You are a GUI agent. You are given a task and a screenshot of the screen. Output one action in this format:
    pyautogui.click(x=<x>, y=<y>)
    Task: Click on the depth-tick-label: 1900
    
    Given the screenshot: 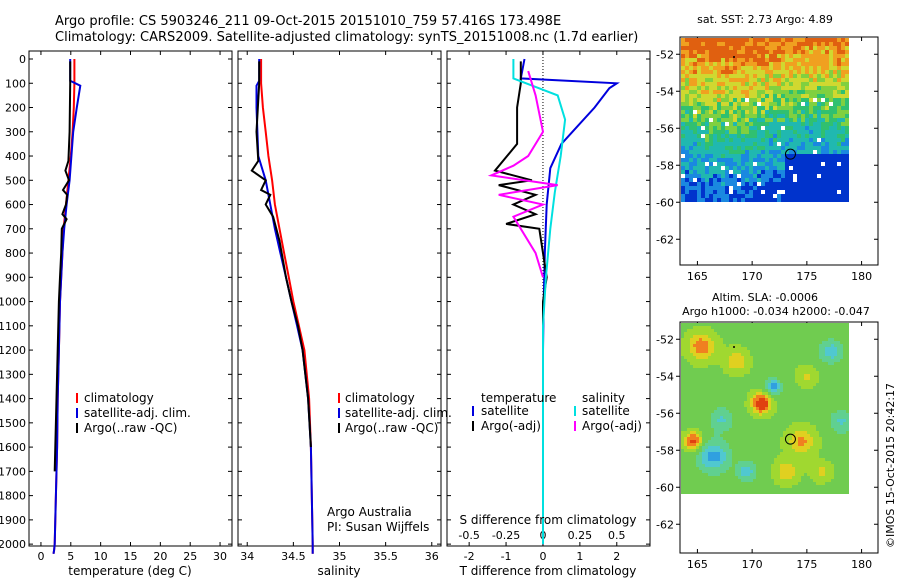 What is the action you would take?
    pyautogui.click(x=13, y=520)
    